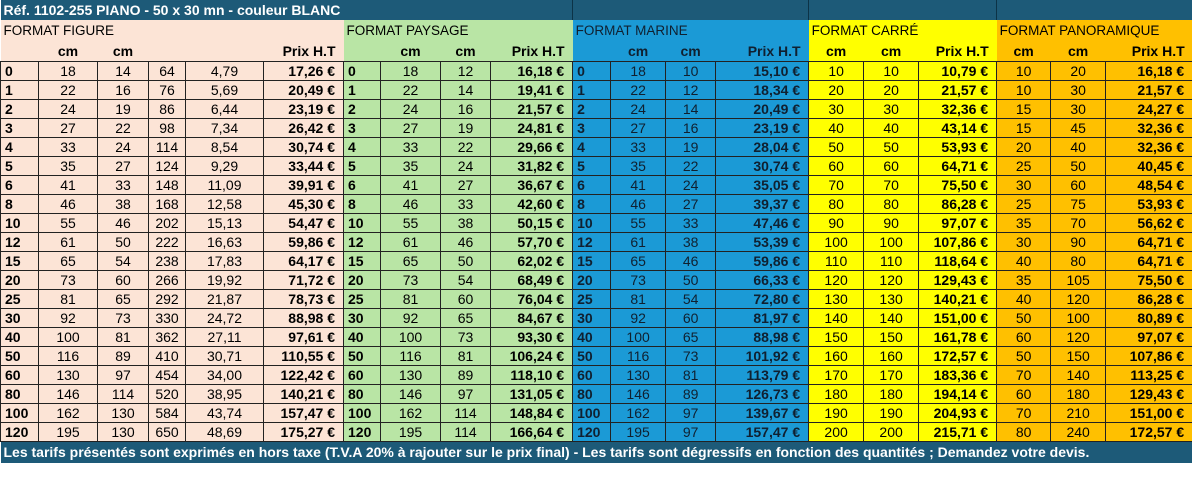 The height and width of the screenshot is (483, 1192). What do you see at coordinates (465, 260) in the screenshot?
I see `paysage-cell: 50` at bounding box center [465, 260].